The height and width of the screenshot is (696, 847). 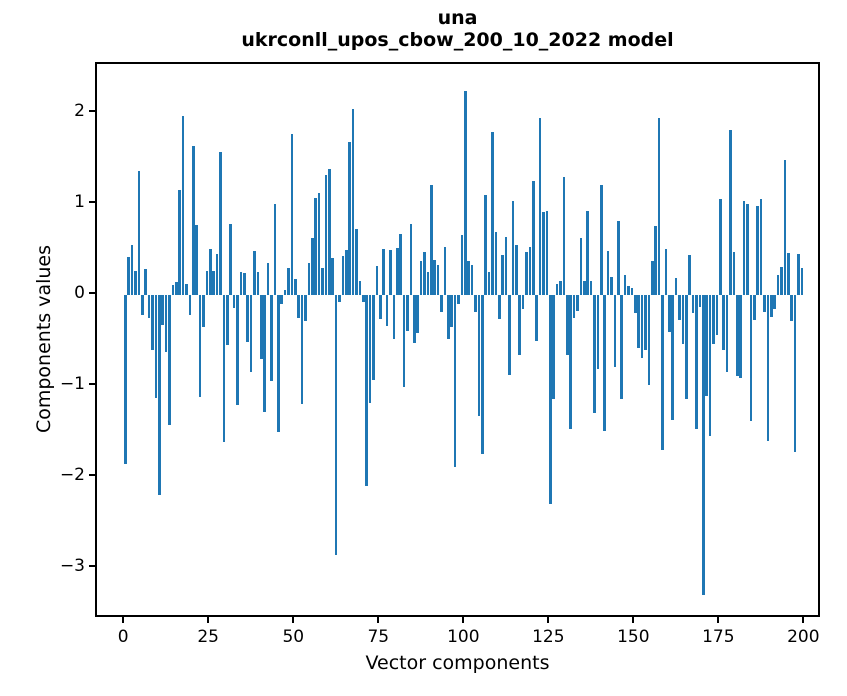 I want to click on x-tick-label: 175, so click(x=718, y=637).